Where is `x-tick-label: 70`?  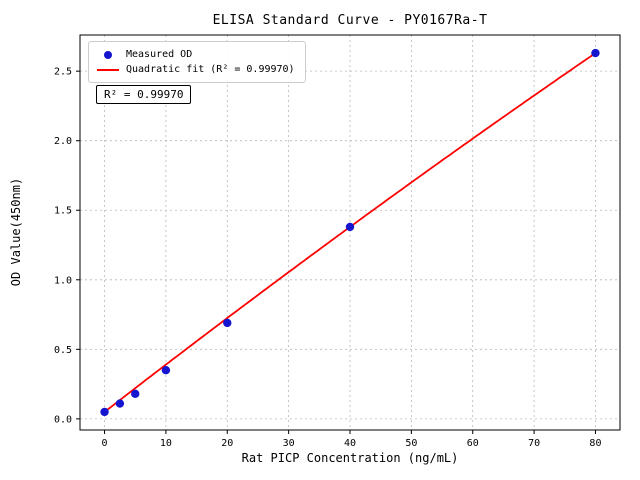 x-tick-label: 70 is located at coordinates (534, 443).